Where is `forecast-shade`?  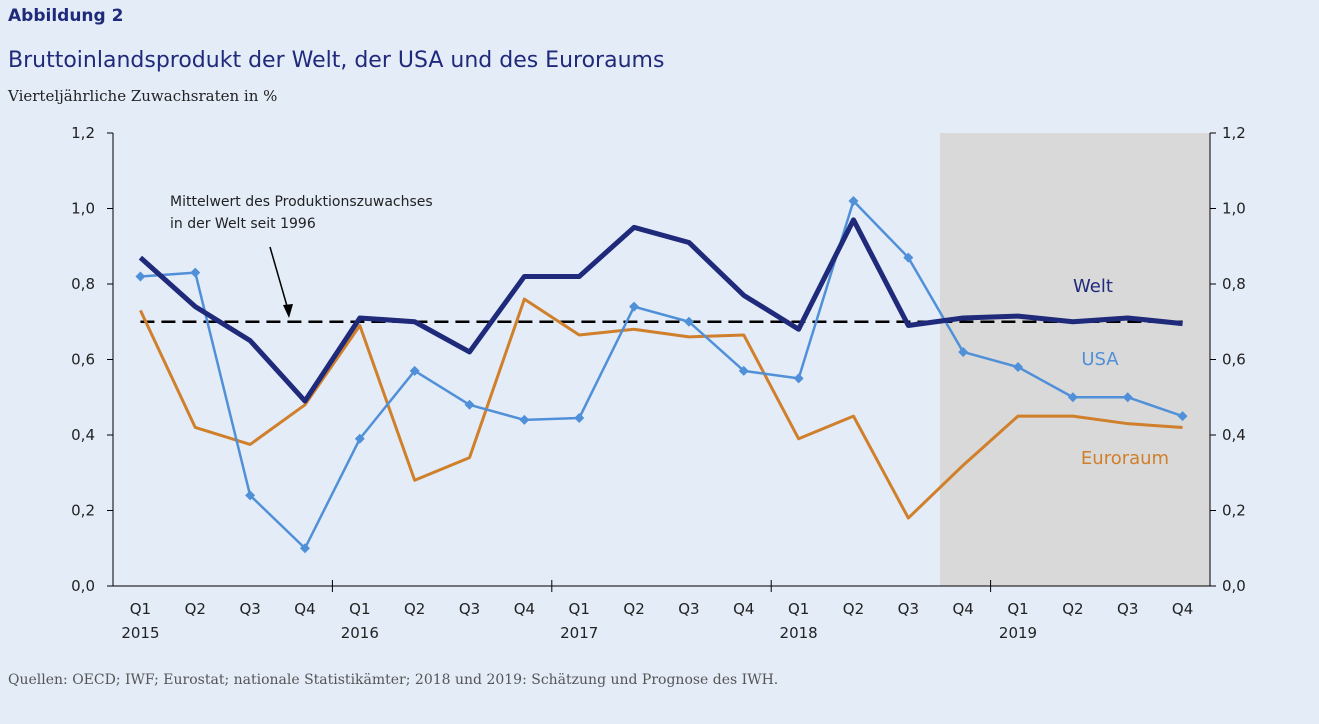 forecast-shade is located at coordinates (1075, 359).